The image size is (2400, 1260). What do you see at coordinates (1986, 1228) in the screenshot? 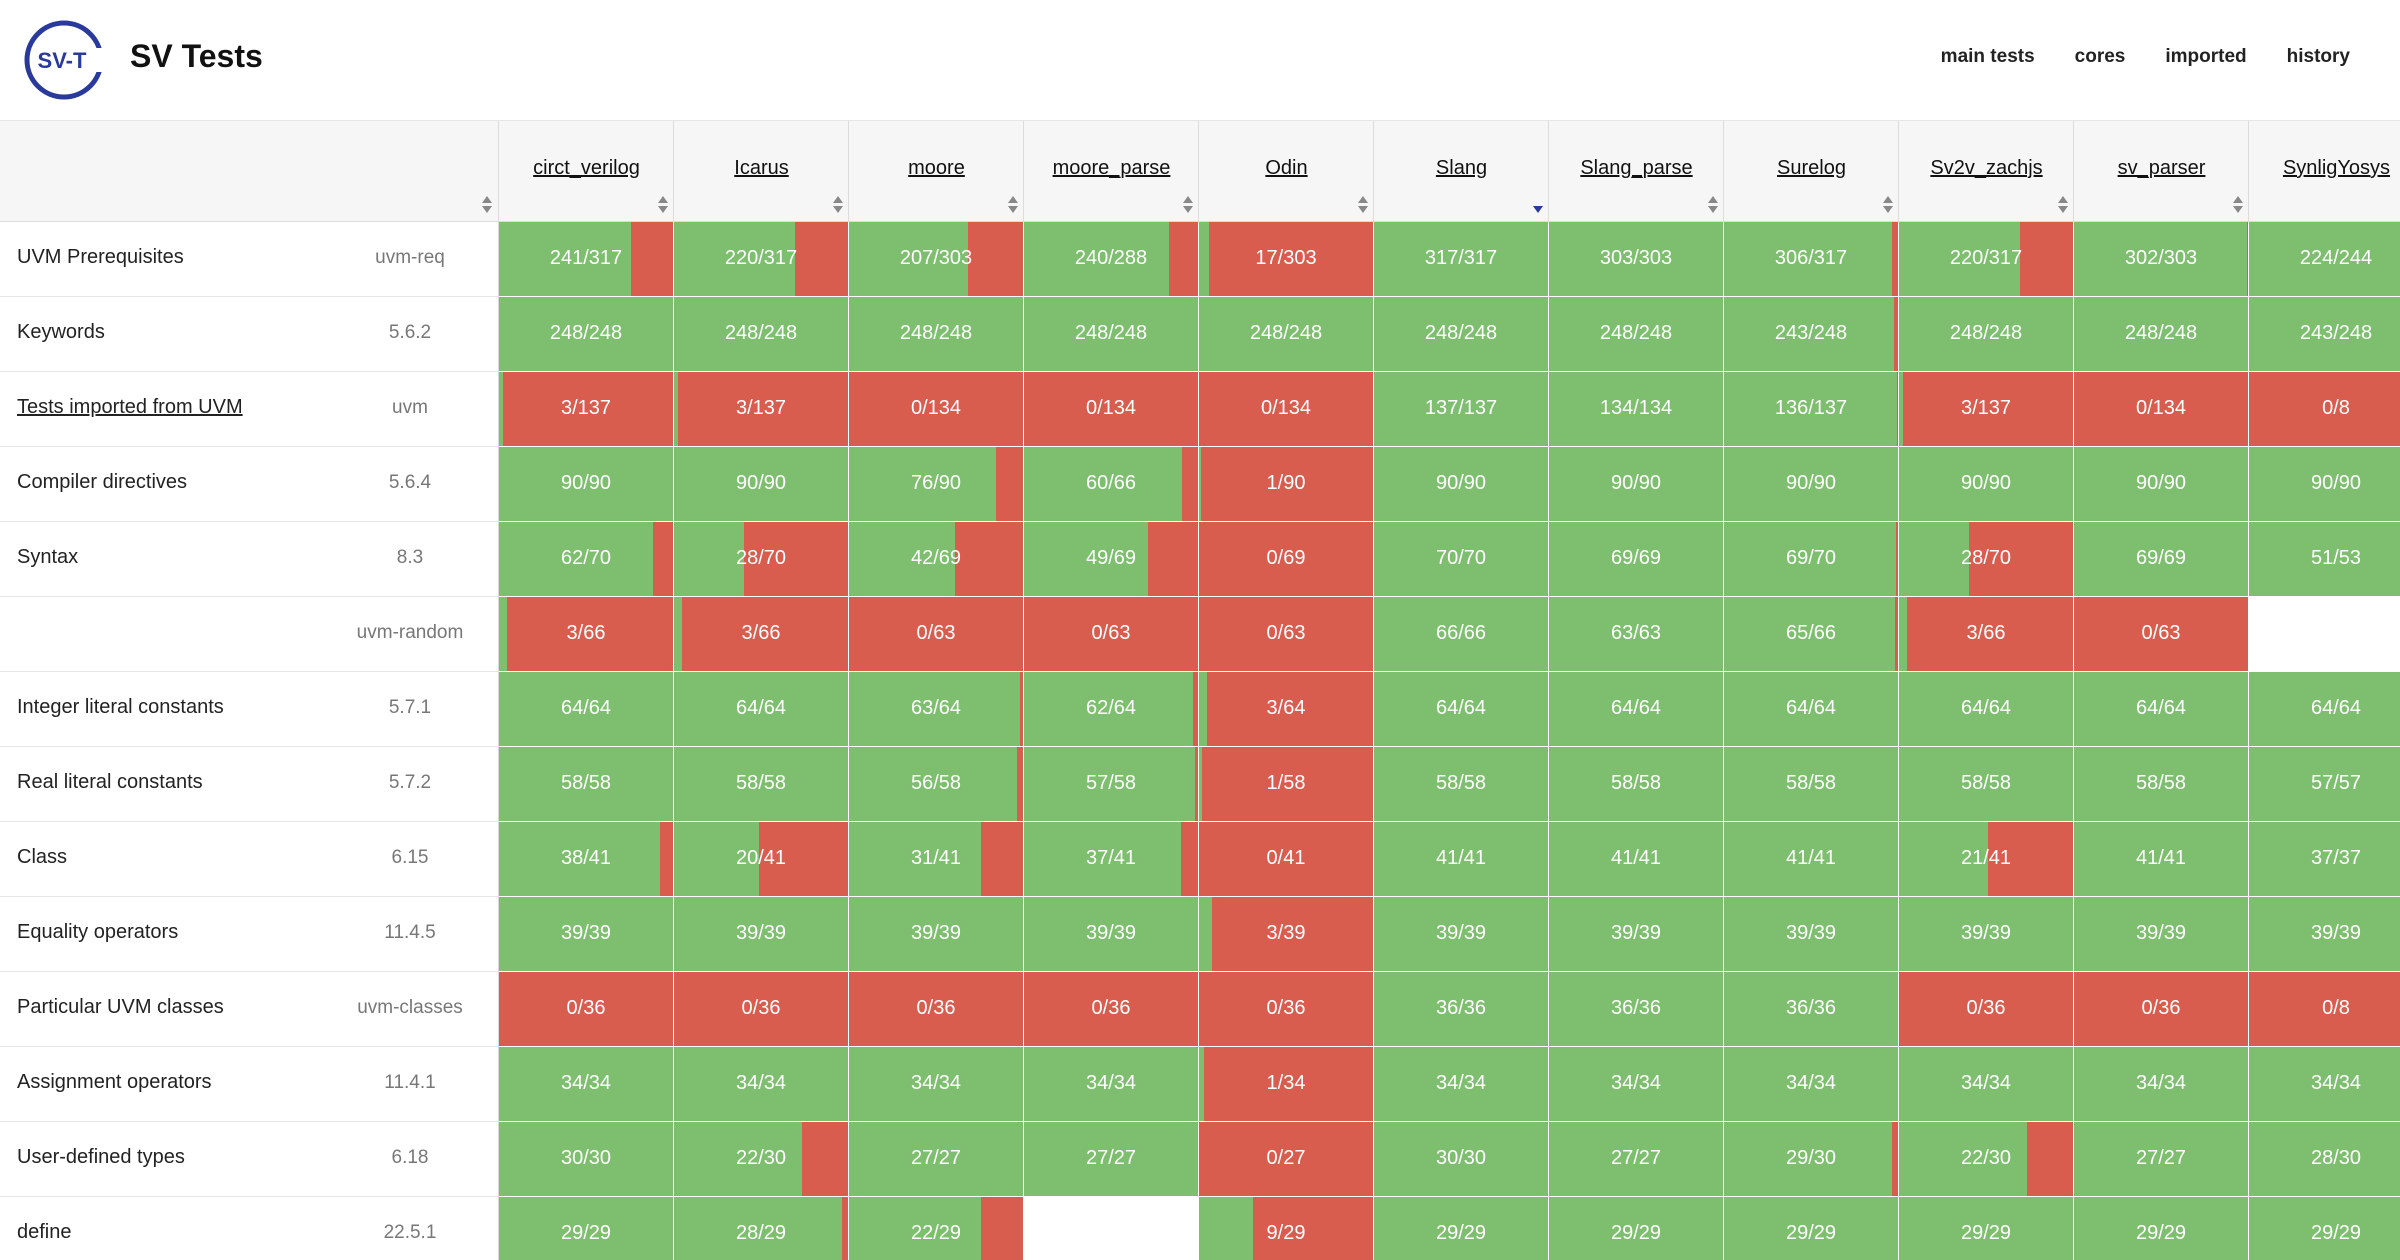
I see `score-cell-sv2v-zachjs: 29/29` at bounding box center [1986, 1228].